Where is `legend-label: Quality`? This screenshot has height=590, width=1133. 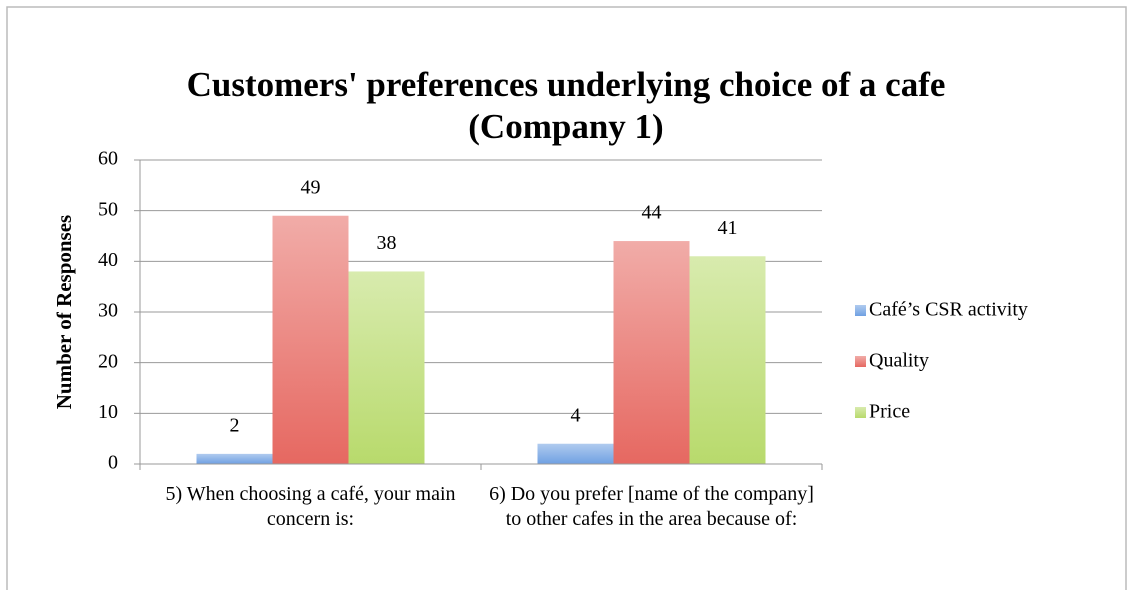 legend-label: Quality is located at coordinates (899, 361).